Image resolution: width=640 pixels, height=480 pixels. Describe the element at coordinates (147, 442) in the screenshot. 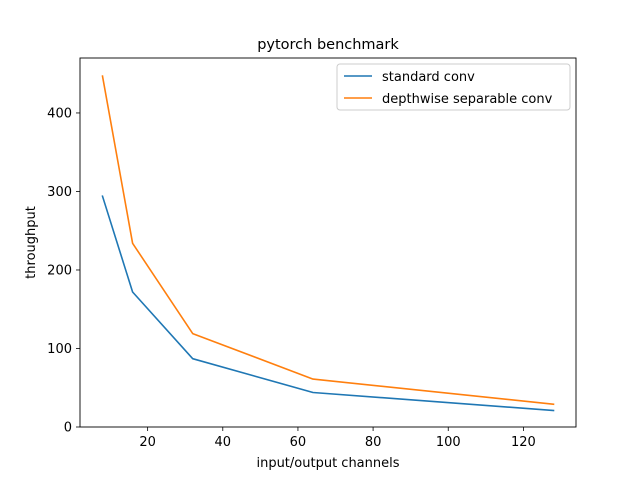

I see `x-tick-label: 20` at that location.